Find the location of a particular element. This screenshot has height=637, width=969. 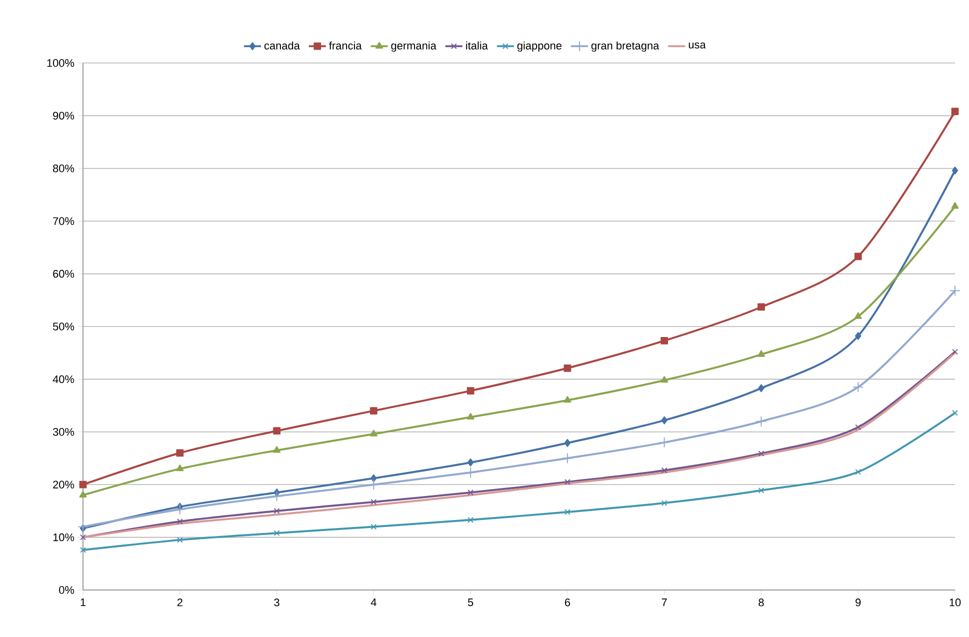

y-tick-label: 0% is located at coordinates (66, 590).